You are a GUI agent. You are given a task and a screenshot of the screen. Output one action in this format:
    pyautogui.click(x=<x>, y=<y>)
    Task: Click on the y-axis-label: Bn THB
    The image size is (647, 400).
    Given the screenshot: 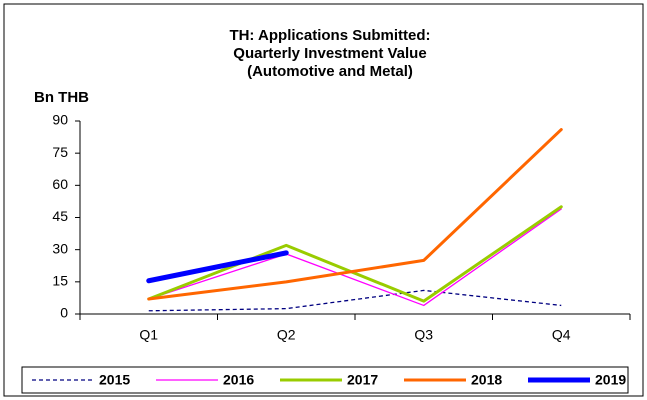 What is the action you would take?
    pyautogui.click(x=61, y=97)
    